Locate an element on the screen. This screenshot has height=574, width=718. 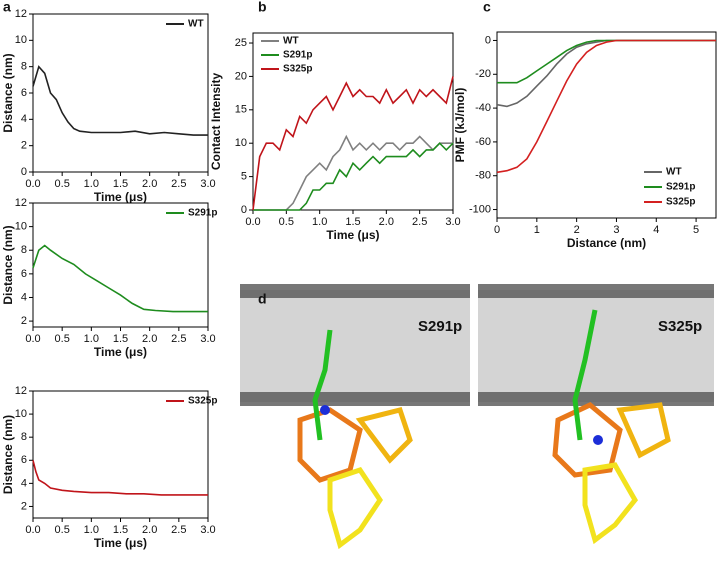
x-tick-label: 5 is located at coordinates (696, 230).